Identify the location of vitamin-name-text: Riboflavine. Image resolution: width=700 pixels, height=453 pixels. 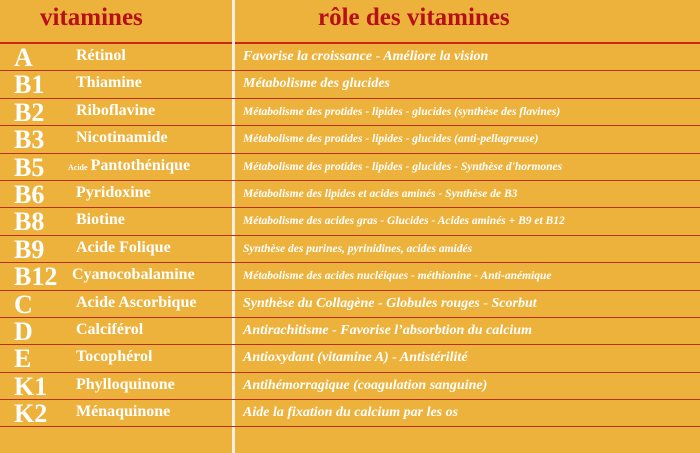
(116, 110).